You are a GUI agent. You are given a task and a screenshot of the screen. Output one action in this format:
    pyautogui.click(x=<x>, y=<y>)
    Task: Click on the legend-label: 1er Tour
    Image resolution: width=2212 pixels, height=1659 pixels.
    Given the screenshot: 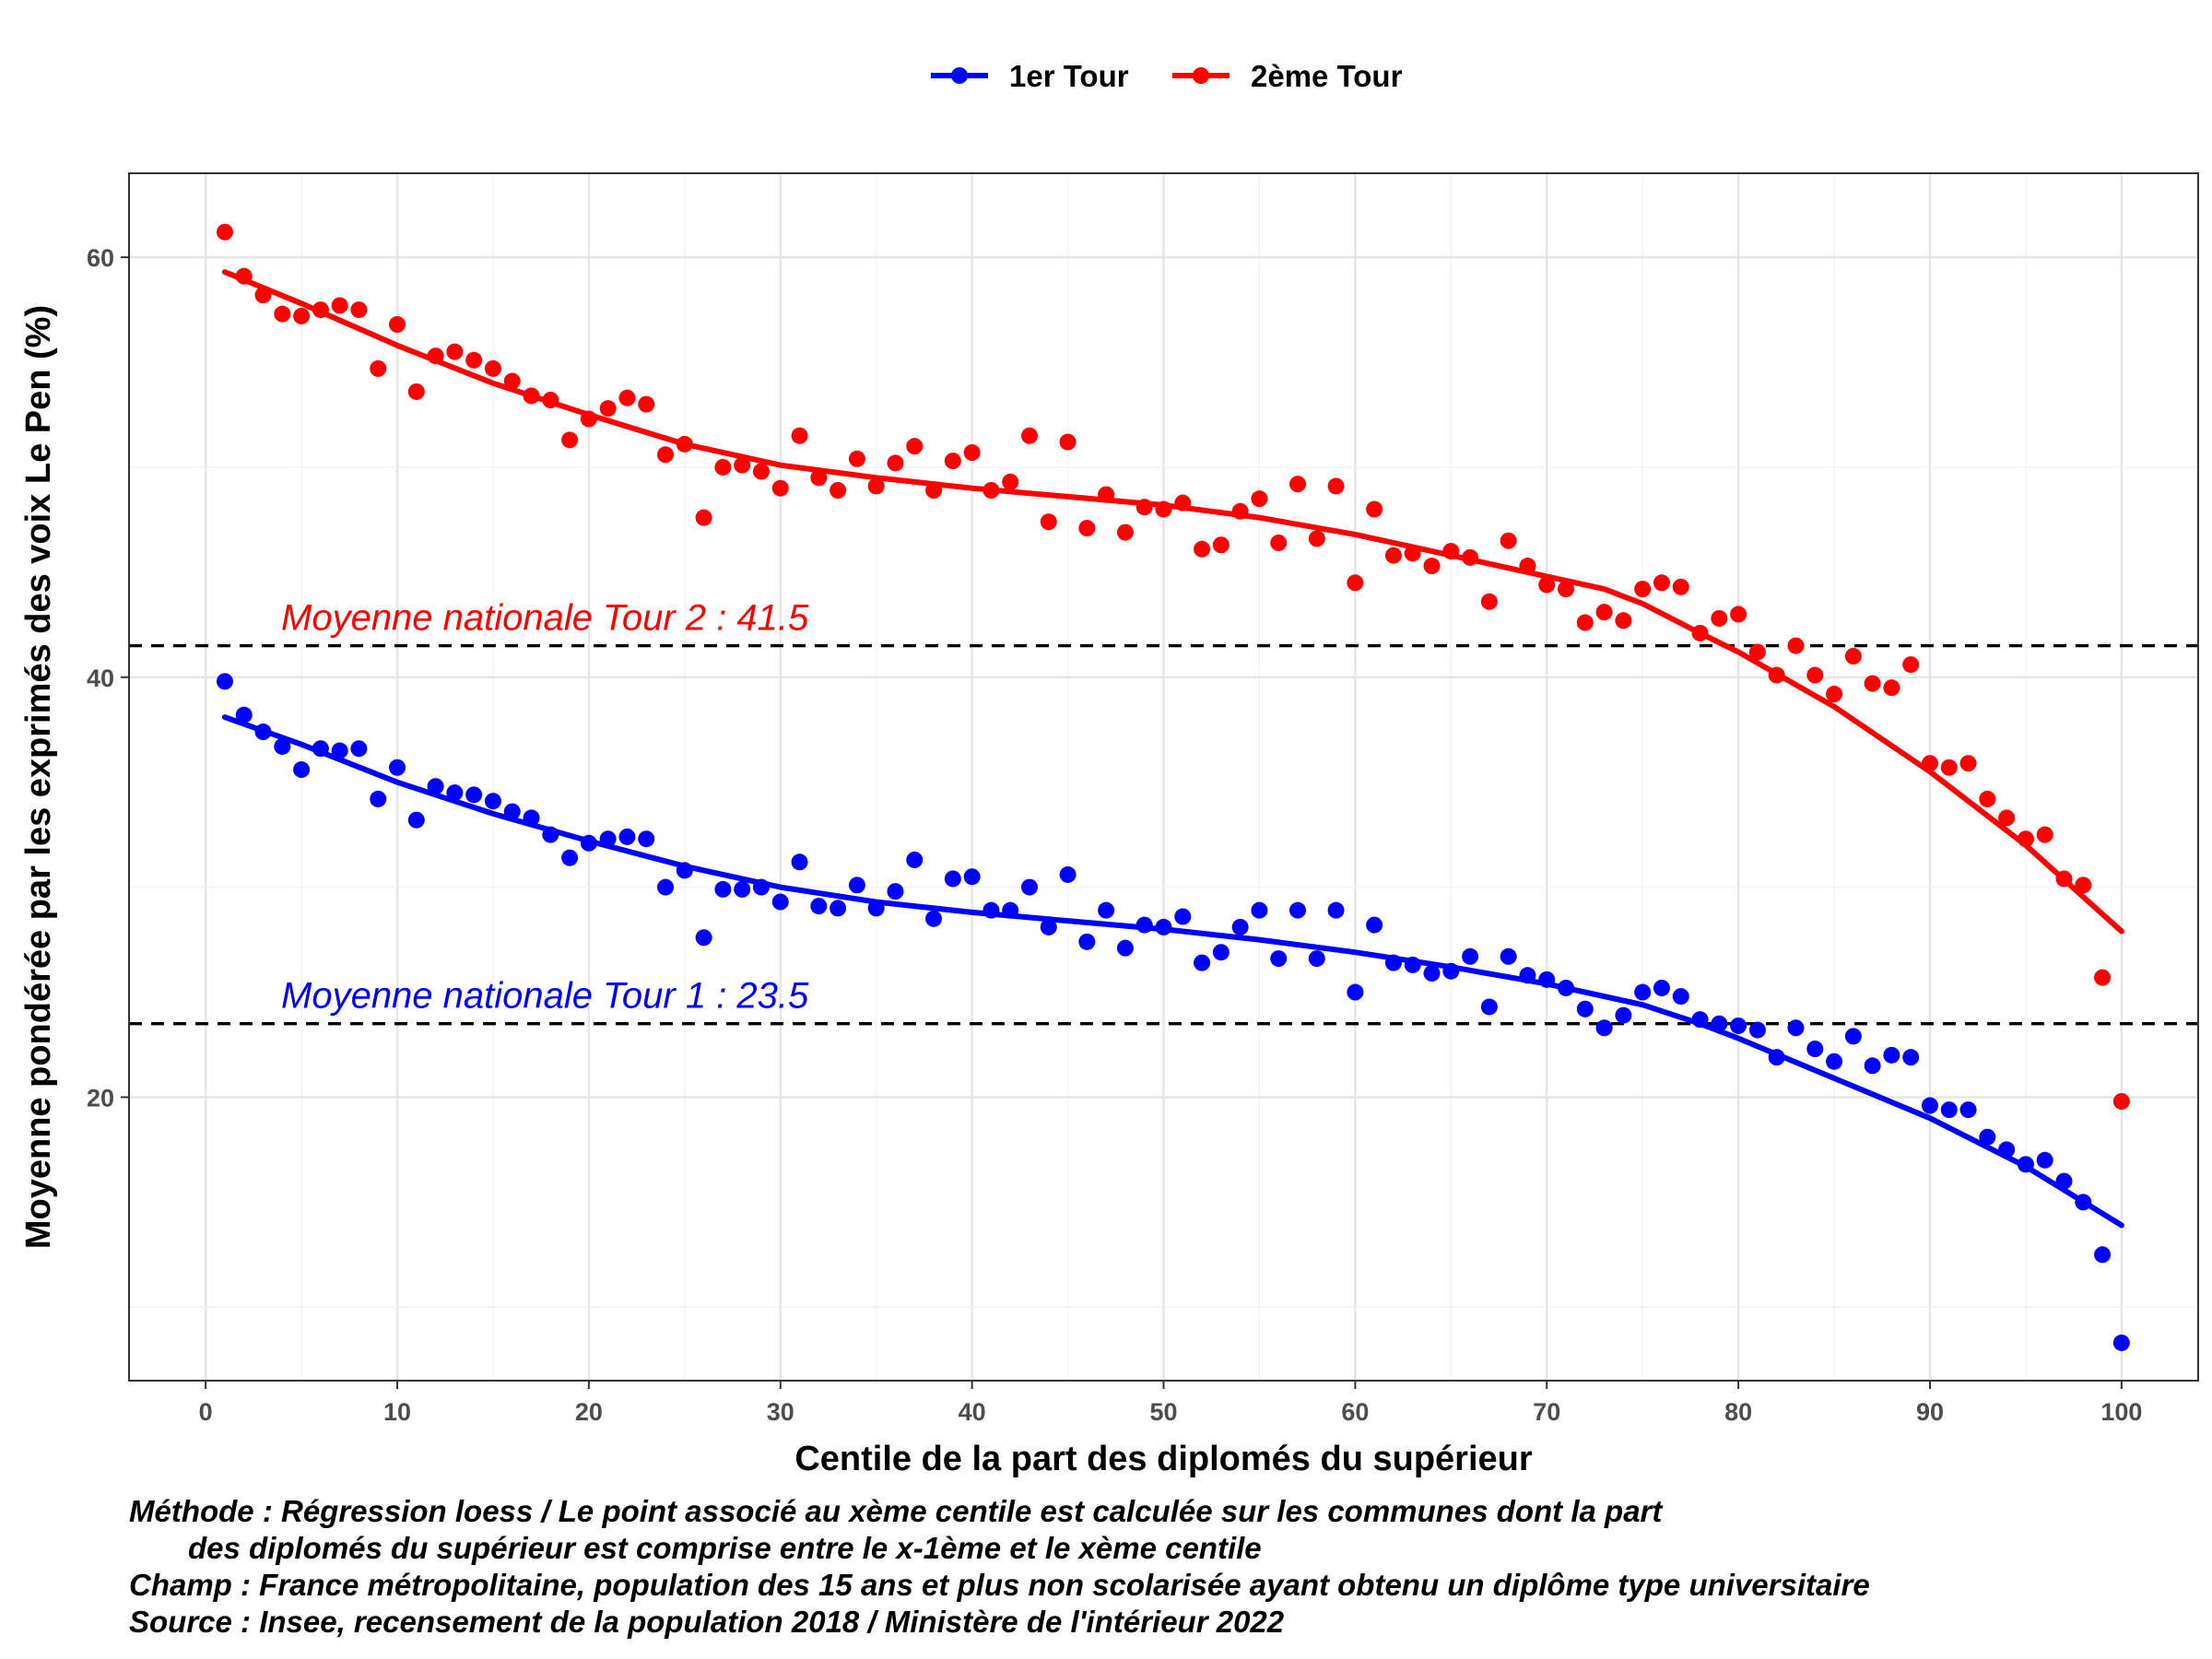 What is the action you would take?
    pyautogui.click(x=1069, y=76)
    